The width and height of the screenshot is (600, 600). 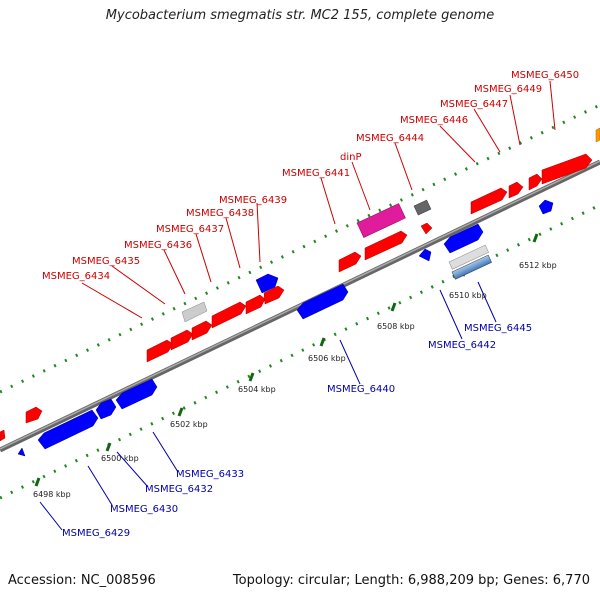 I want to click on gene-label: MSMEG_6441, so click(x=316, y=173).